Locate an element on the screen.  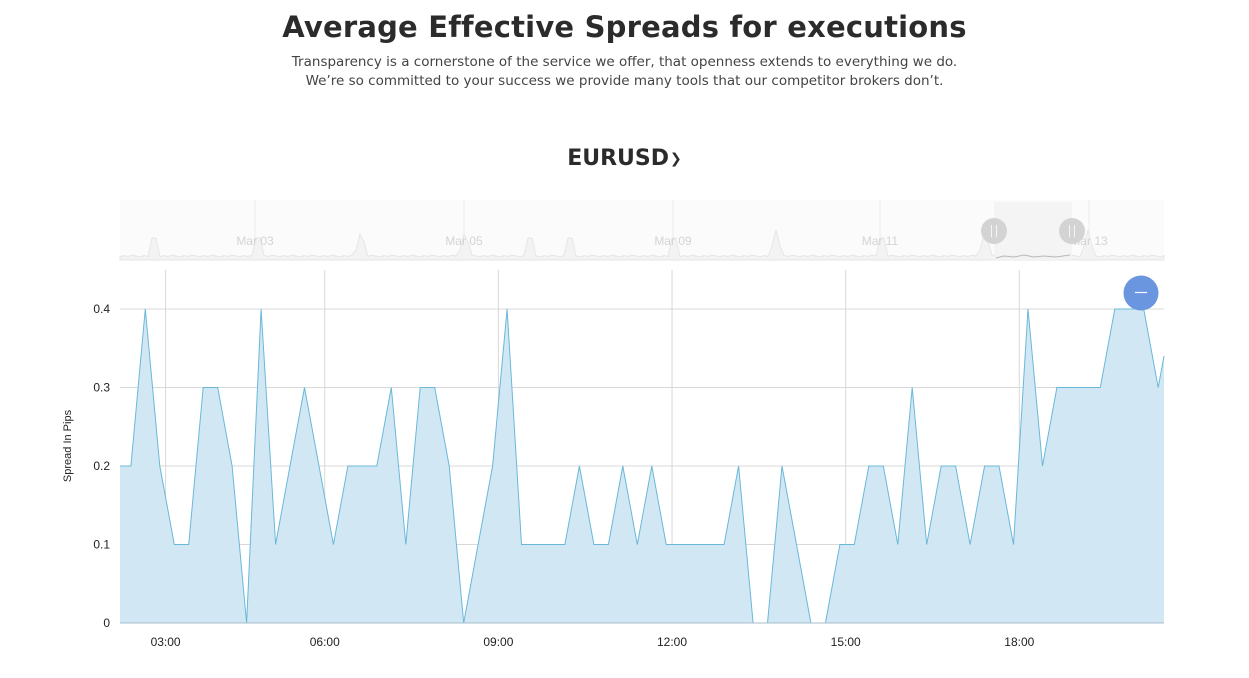
navigator-handle-left is located at coordinates (994, 231).